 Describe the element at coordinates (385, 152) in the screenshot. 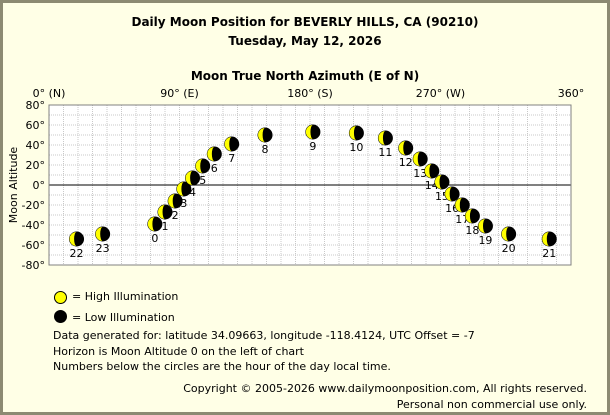

I see `hour-label: 11` at that location.